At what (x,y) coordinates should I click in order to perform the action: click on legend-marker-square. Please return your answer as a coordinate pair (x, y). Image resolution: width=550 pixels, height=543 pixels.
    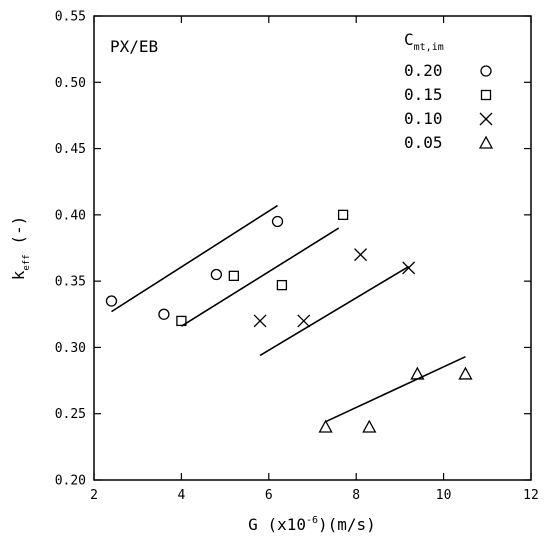
    Looking at the image, I should click on (486, 95).